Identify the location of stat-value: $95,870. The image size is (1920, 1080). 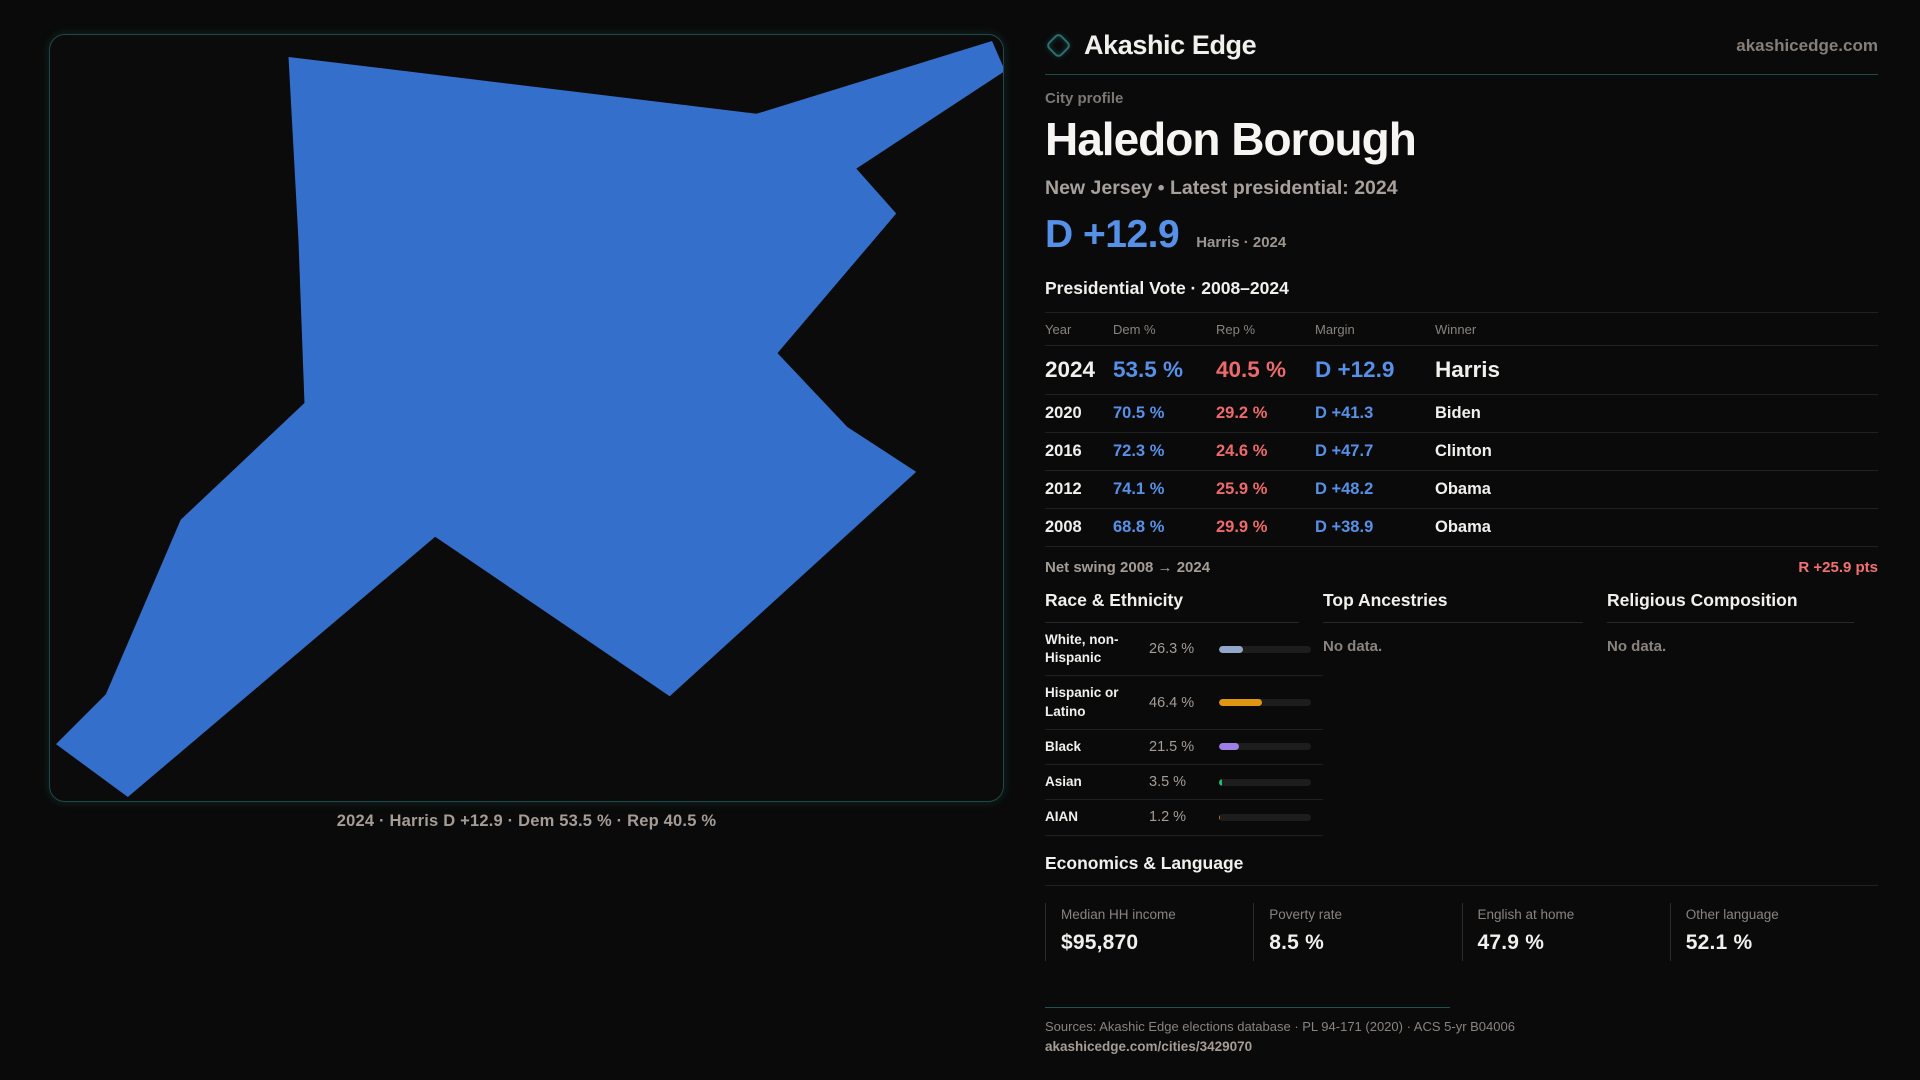
(1100, 942).